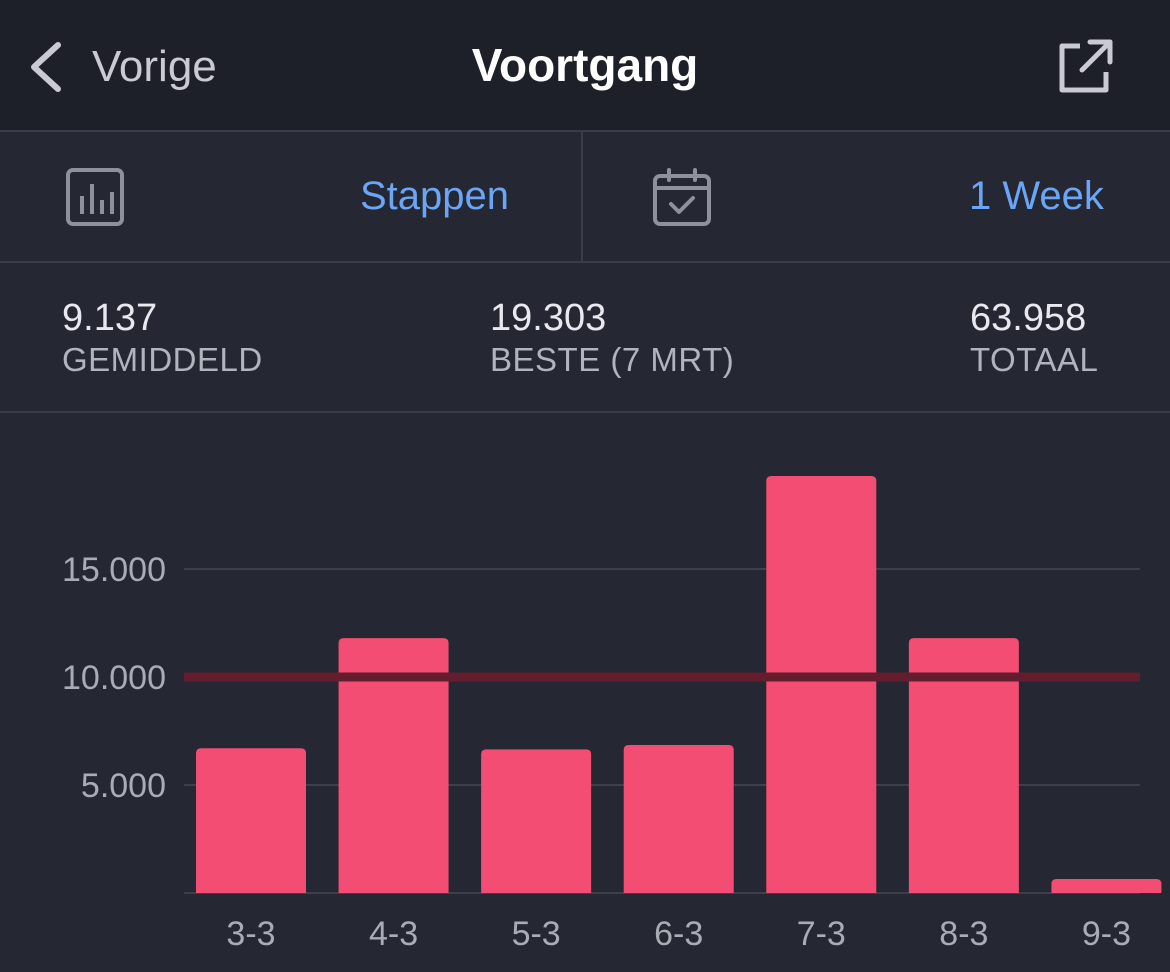 This screenshot has height=972, width=1170. I want to click on navigation-bar: Vorige Voortgang, so click(585, 66).